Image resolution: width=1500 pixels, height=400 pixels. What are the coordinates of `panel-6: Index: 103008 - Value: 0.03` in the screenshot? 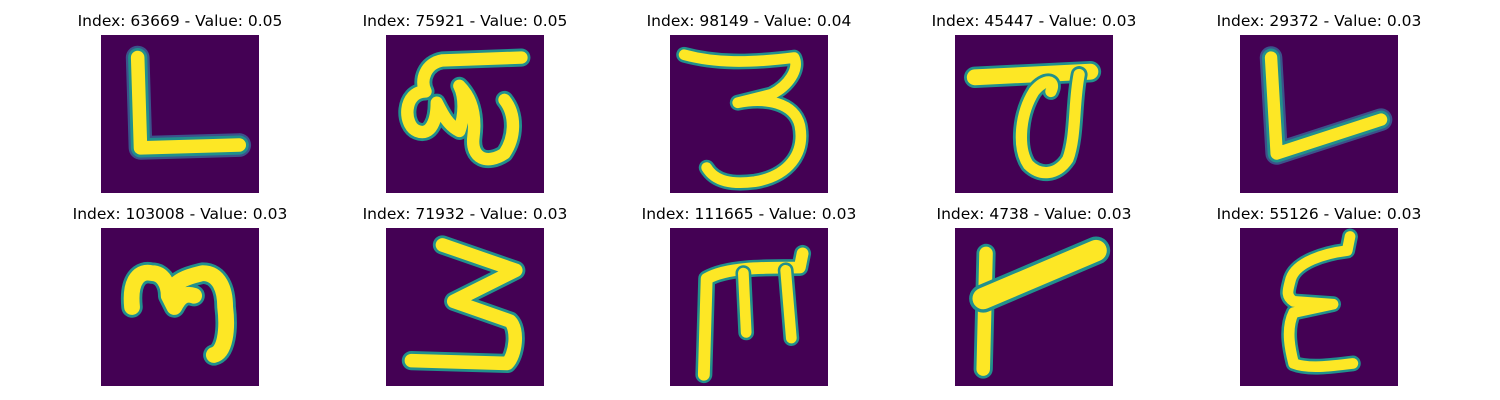 It's located at (180, 295).